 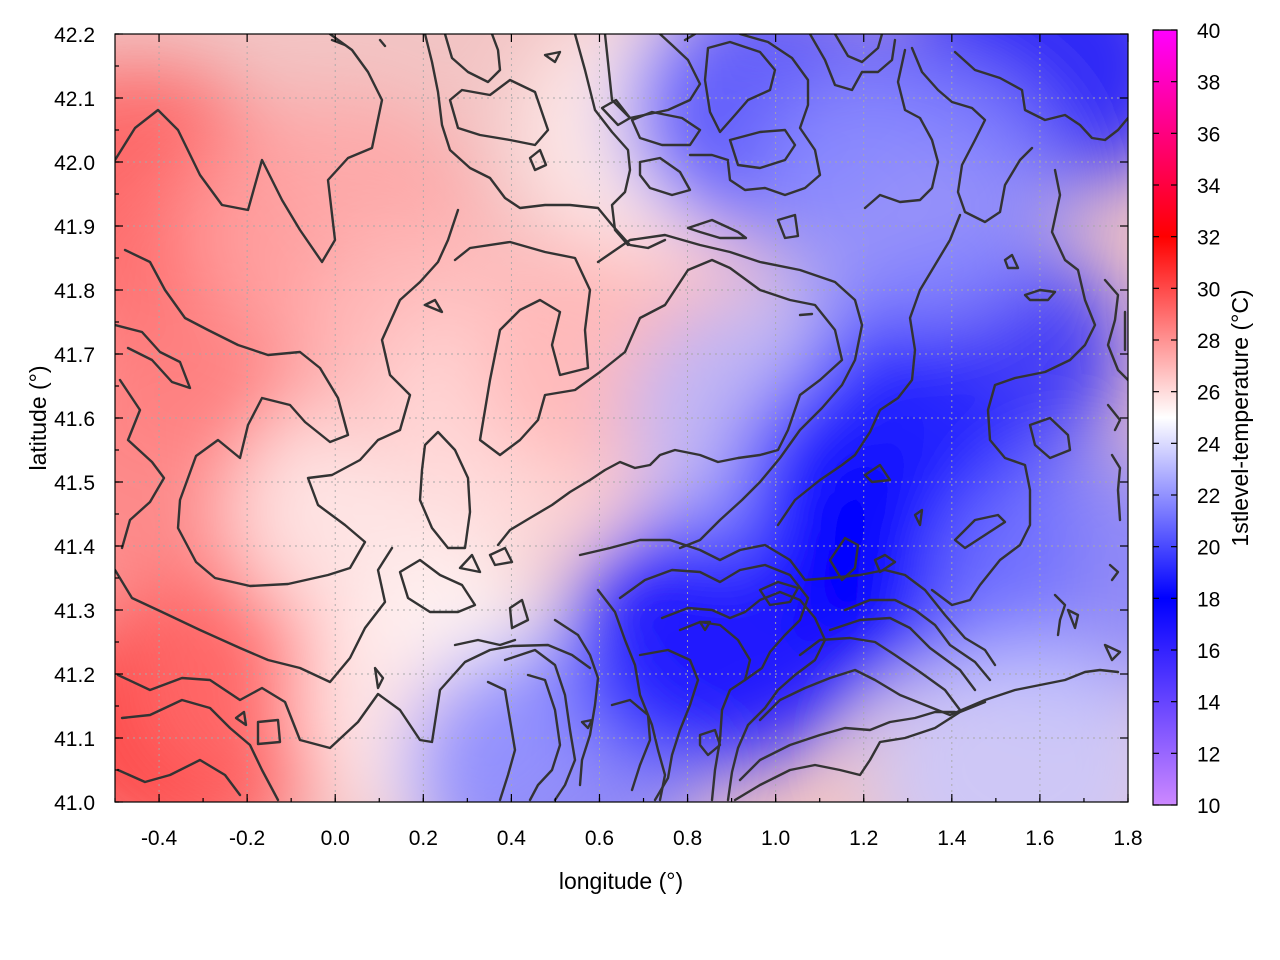 I want to click on colorbar-tick-label: 30, so click(x=1208, y=289).